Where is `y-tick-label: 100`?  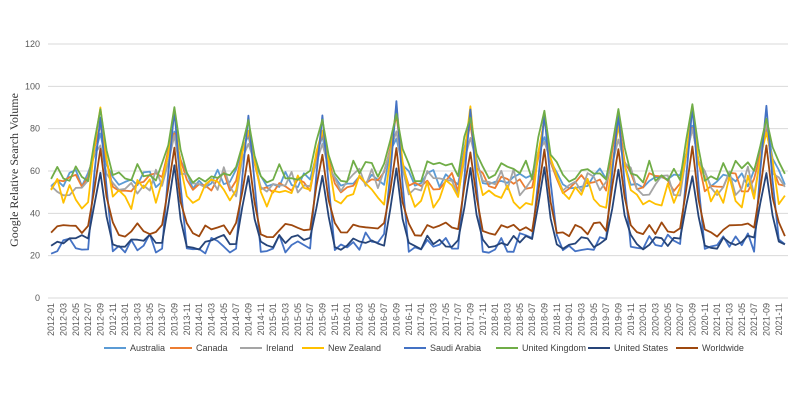
y-tick-label: 100 is located at coordinates (32, 86).